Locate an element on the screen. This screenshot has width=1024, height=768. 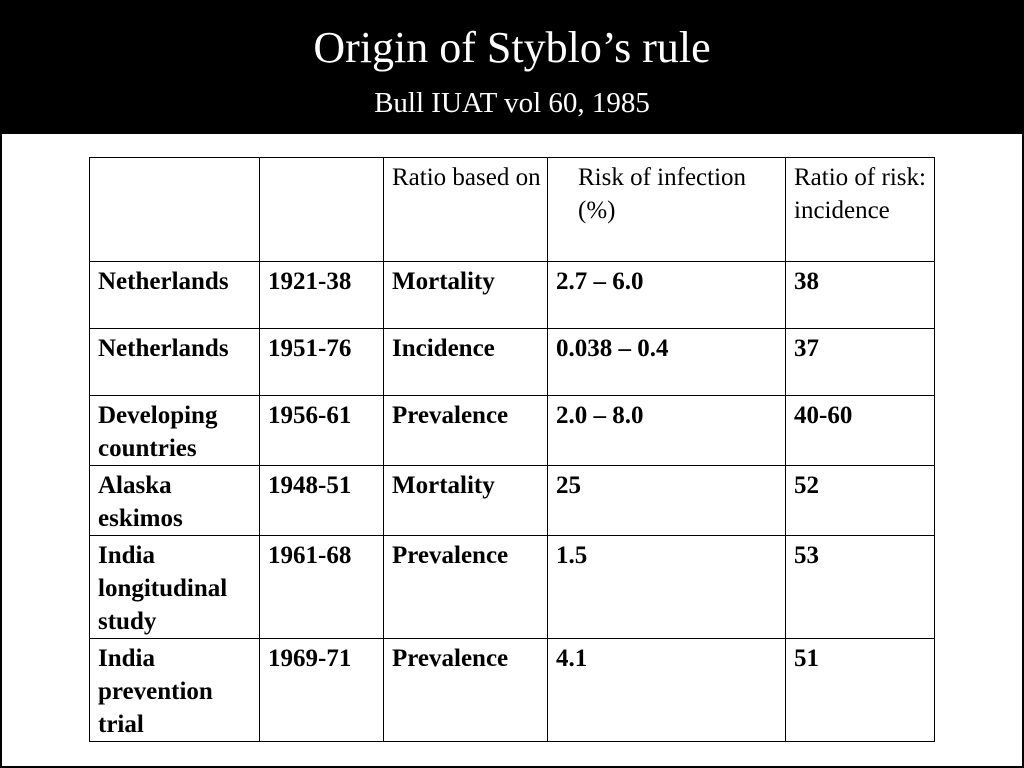
header-cell-country is located at coordinates (174, 209).